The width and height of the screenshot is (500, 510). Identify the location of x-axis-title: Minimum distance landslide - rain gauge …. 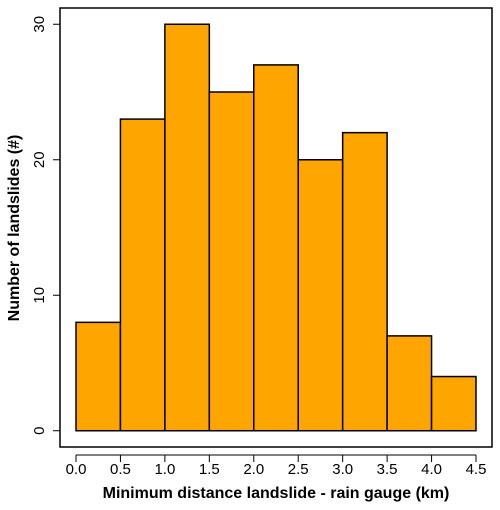
(276, 493).